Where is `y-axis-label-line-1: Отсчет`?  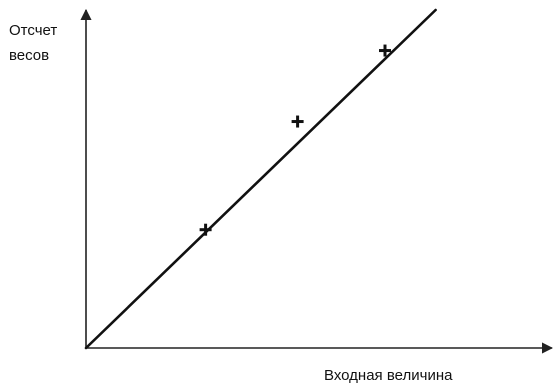 y-axis-label-line-1: Отсчет is located at coordinates (33, 30).